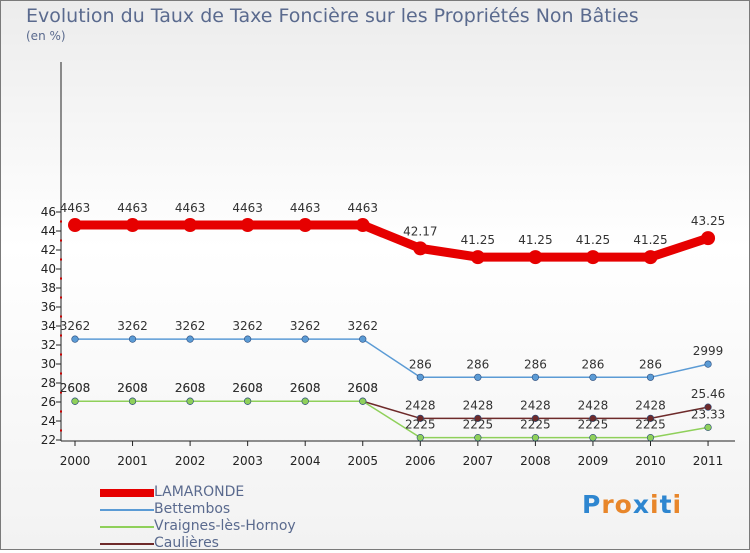 The image size is (750, 553). What do you see at coordinates (535, 461) in the screenshot?
I see `x-tick-label: 2008` at bounding box center [535, 461].